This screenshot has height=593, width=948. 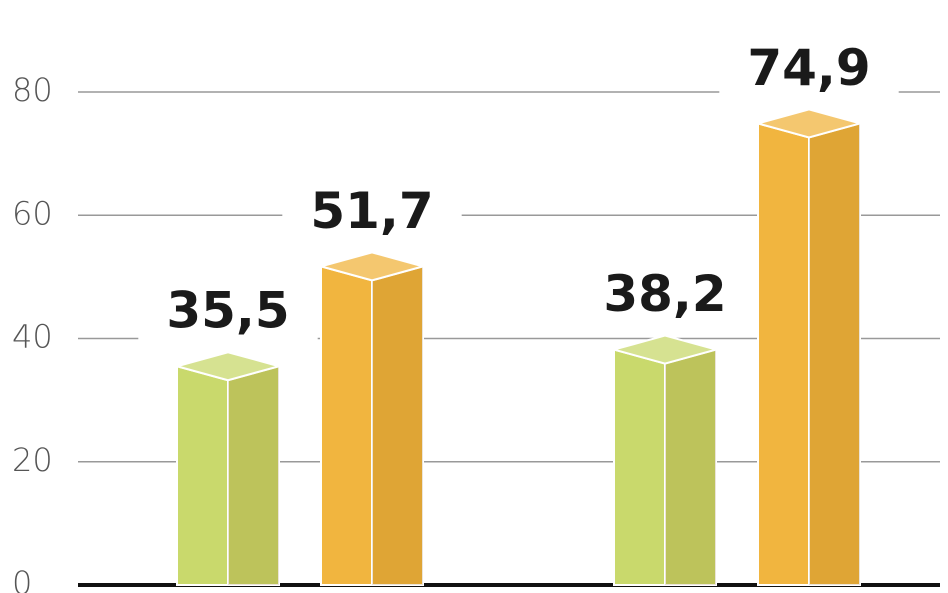 I want to click on y-tick-label: 80, so click(x=32, y=90).